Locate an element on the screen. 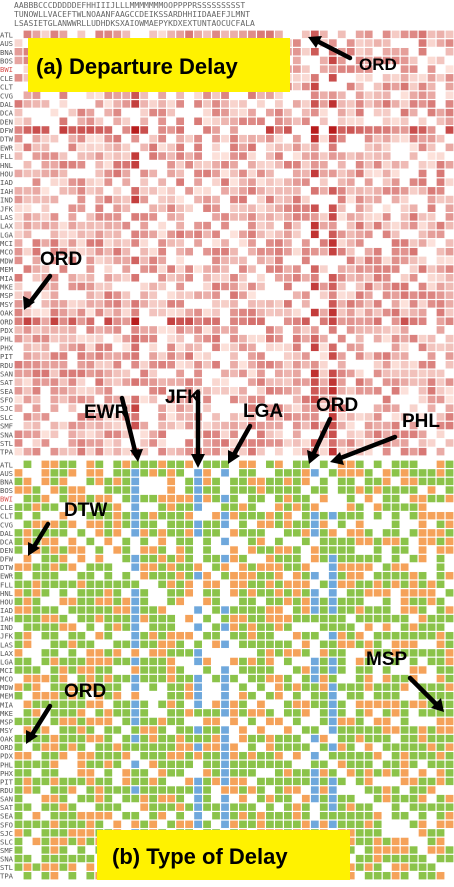 This screenshot has width=454, height=887. delay-cell-dal-msy is located at coordinates (296, 104).